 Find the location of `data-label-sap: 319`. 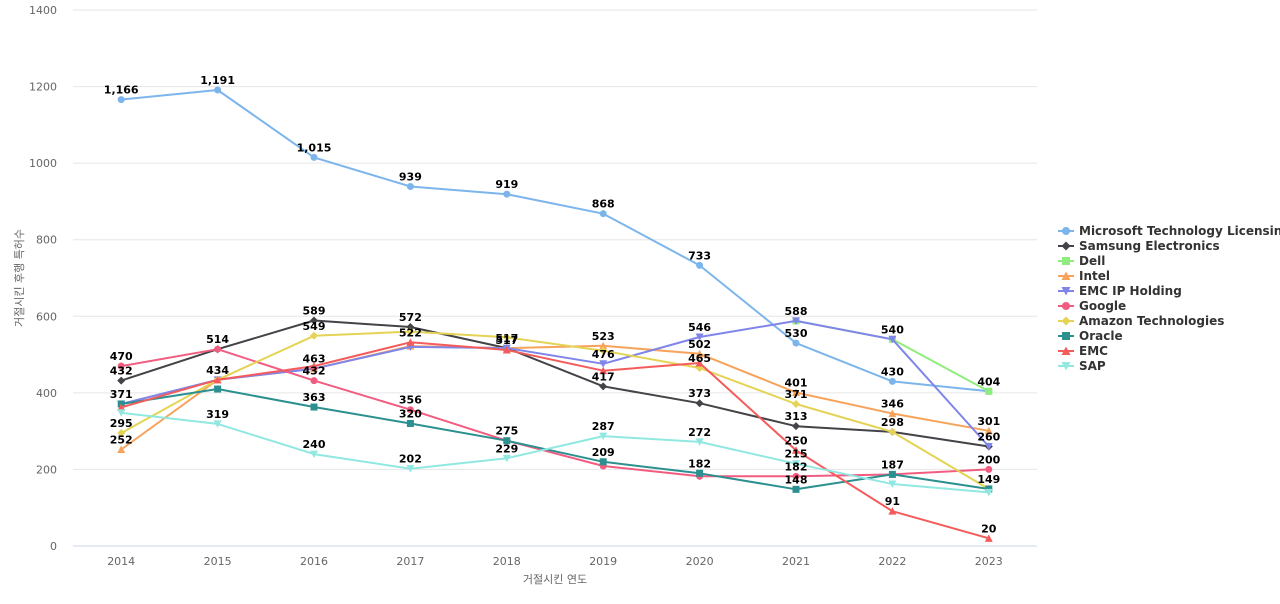

data-label-sap: 319 is located at coordinates (217, 414).